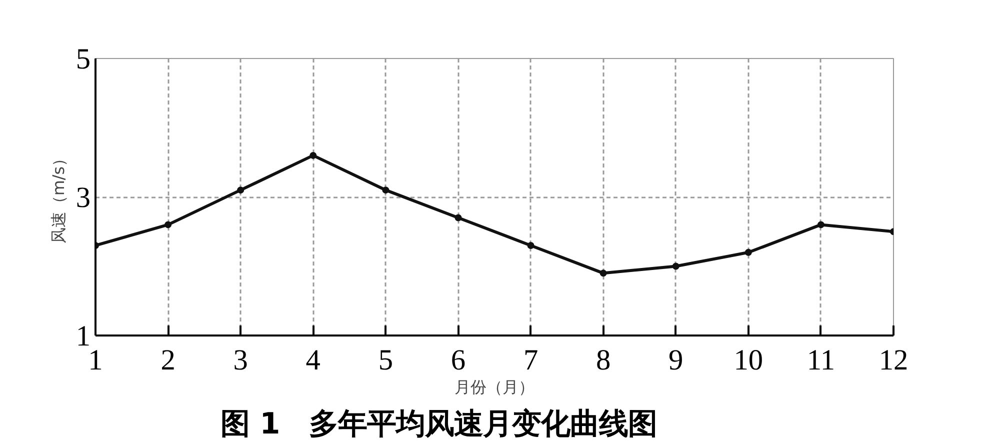 Image resolution: width=1000 pixels, height=445 pixels. I want to click on x-axis-title: 月份（月）, so click(494, 387).